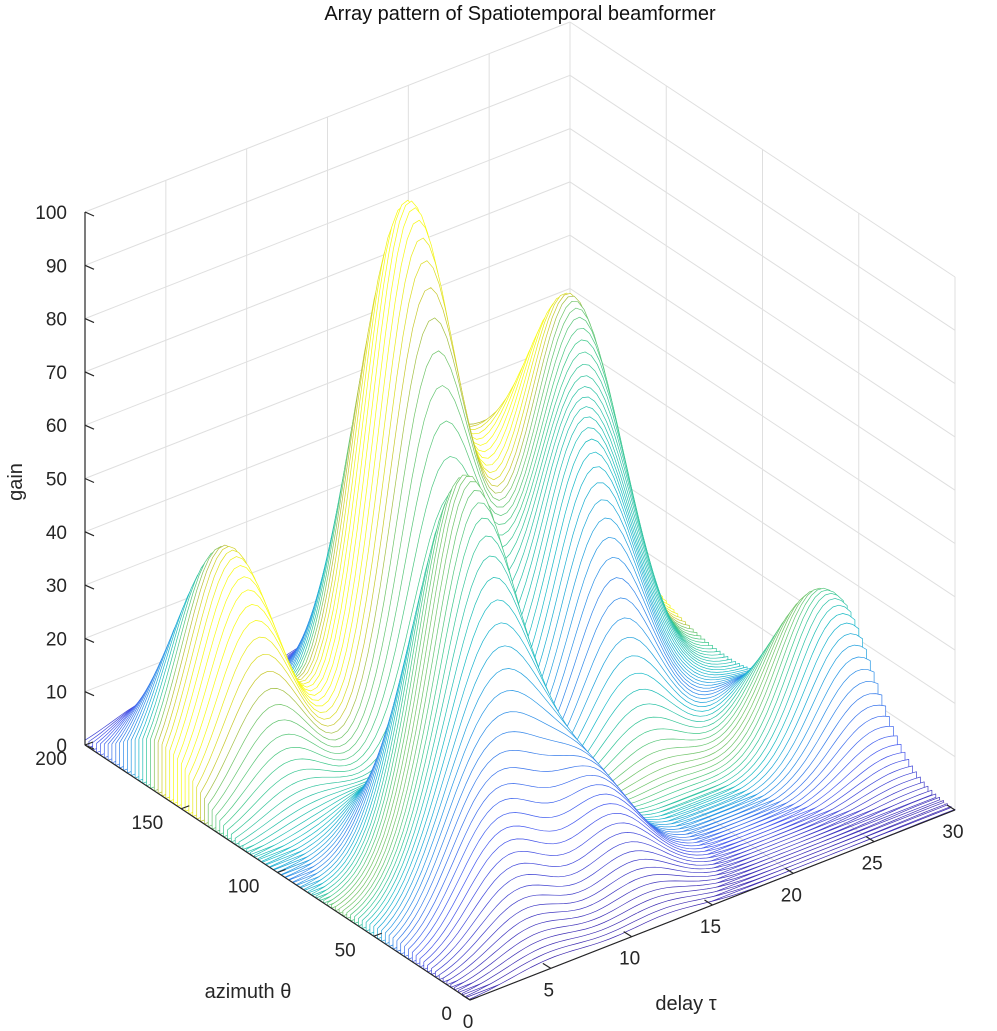 This screenshot has height=1031, width=997. I want to click on z-tick-label: 10, so click(56, 693).